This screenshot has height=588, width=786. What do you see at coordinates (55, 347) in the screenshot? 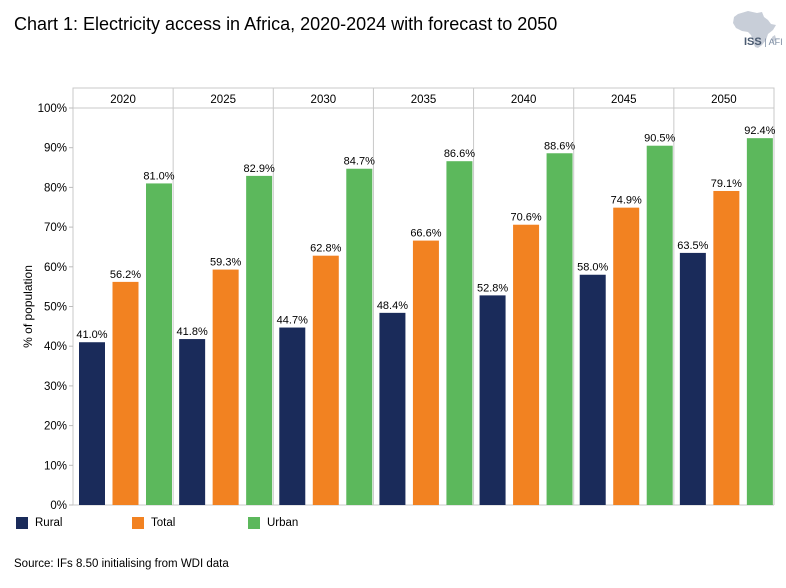
I see `y-tick-label: 40%` at bounding box center [55, 347].